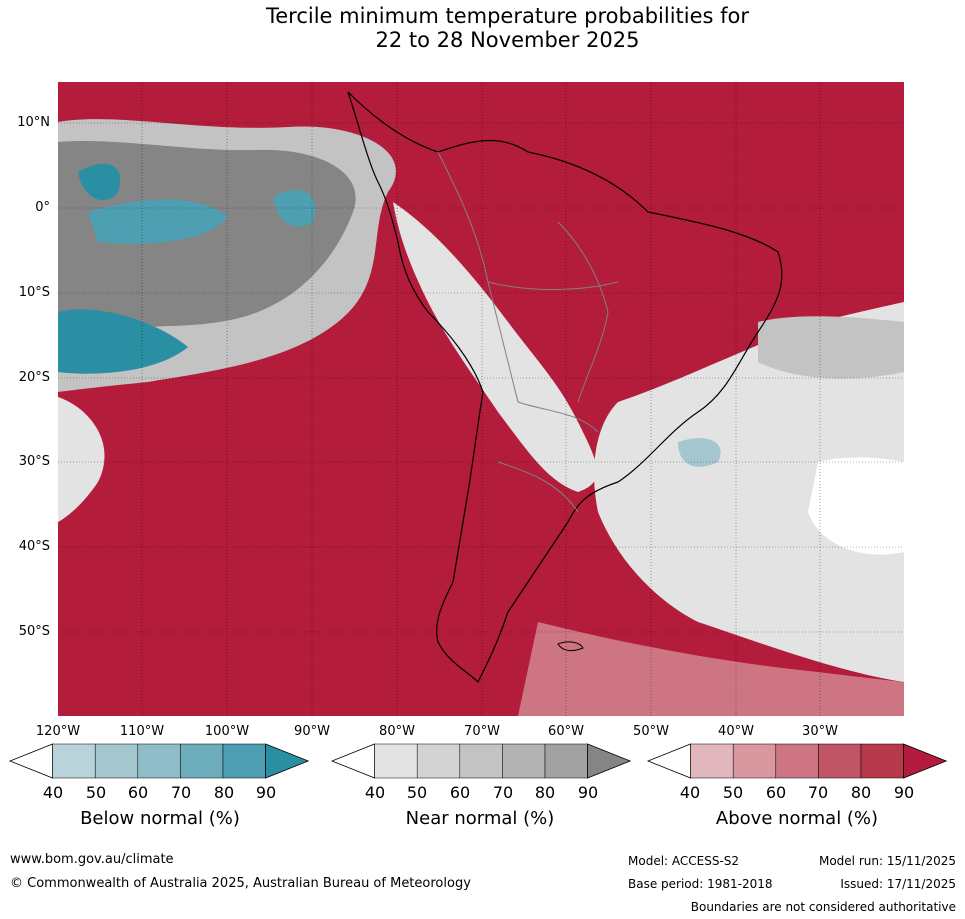  I want to click on lon-label-120w: 120°W, so click(58, 731).